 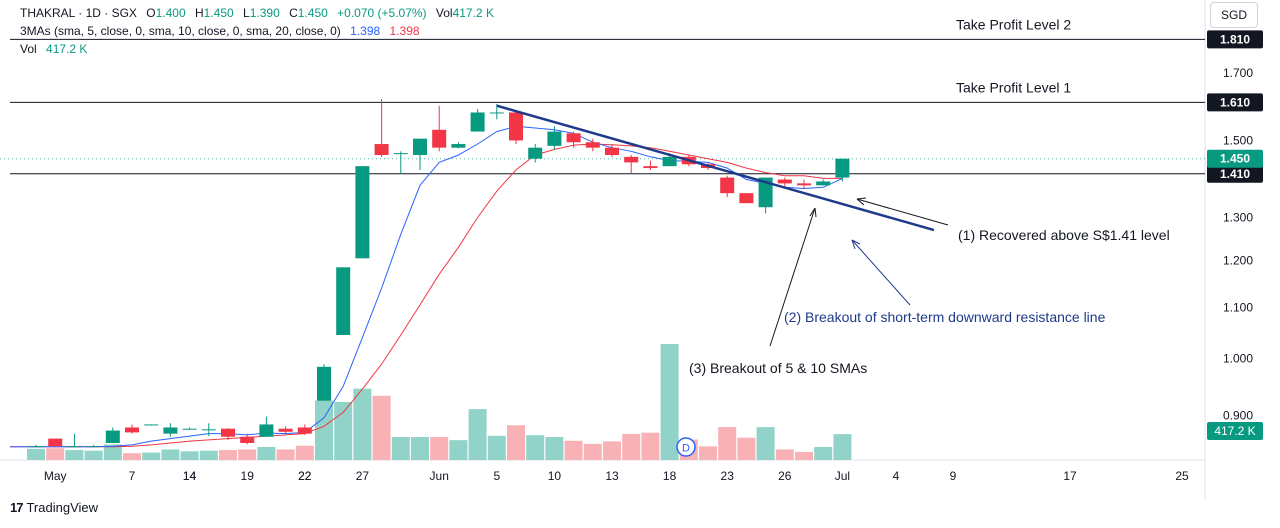 What do you see at coordinates (1238, 73) in the screenshot?
I see `price-tick-label: 1.700` at bounding box center [1238, 73].